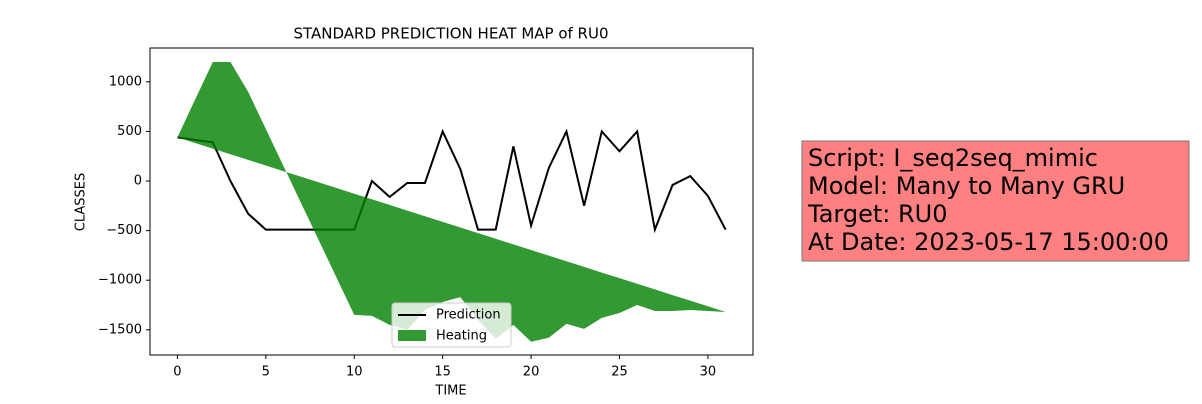 This screenshot has height=404, width=1202. What do you see at coordinates (125, 81) in the screenshot?
I see `y-tick-label: 1000` at bounding box center [125, 81].